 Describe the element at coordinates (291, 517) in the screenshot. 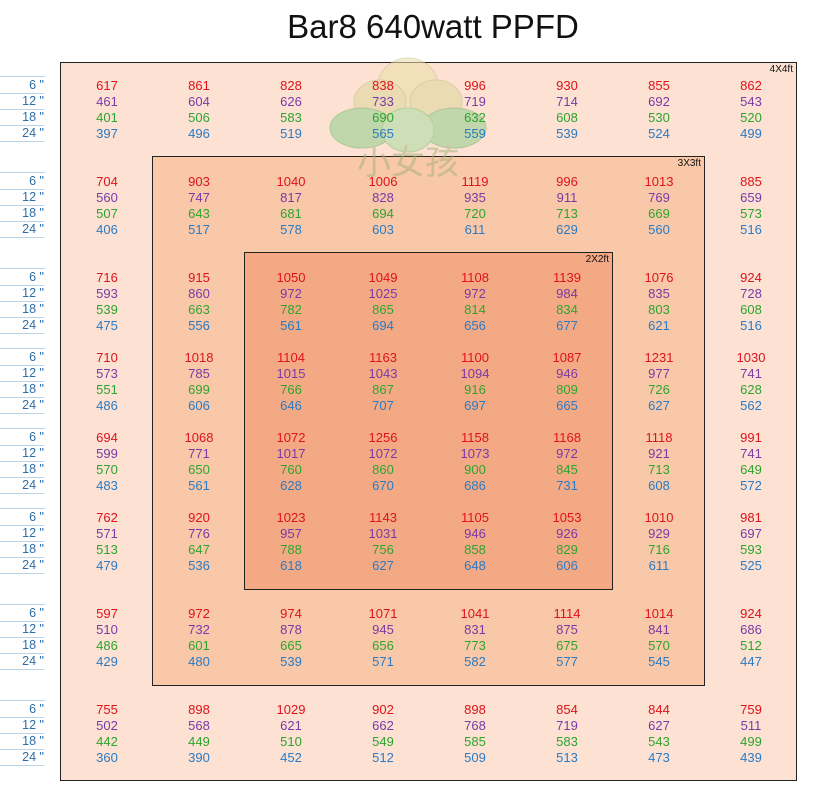

I see `ppfd-value: 1023` at that location.